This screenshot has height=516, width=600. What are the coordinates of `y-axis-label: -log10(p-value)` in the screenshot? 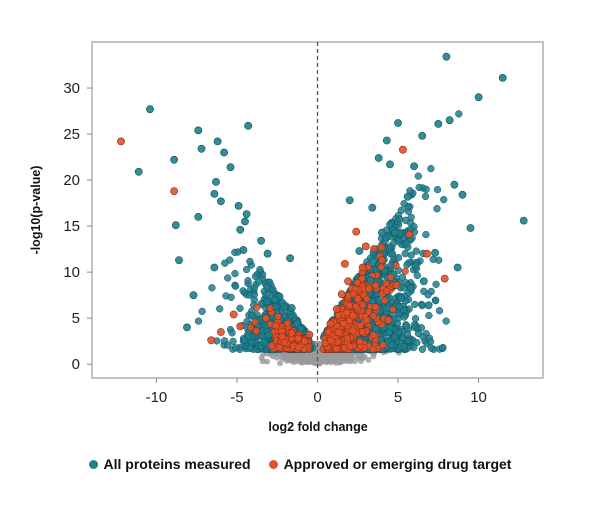 It's located at (36, 210).